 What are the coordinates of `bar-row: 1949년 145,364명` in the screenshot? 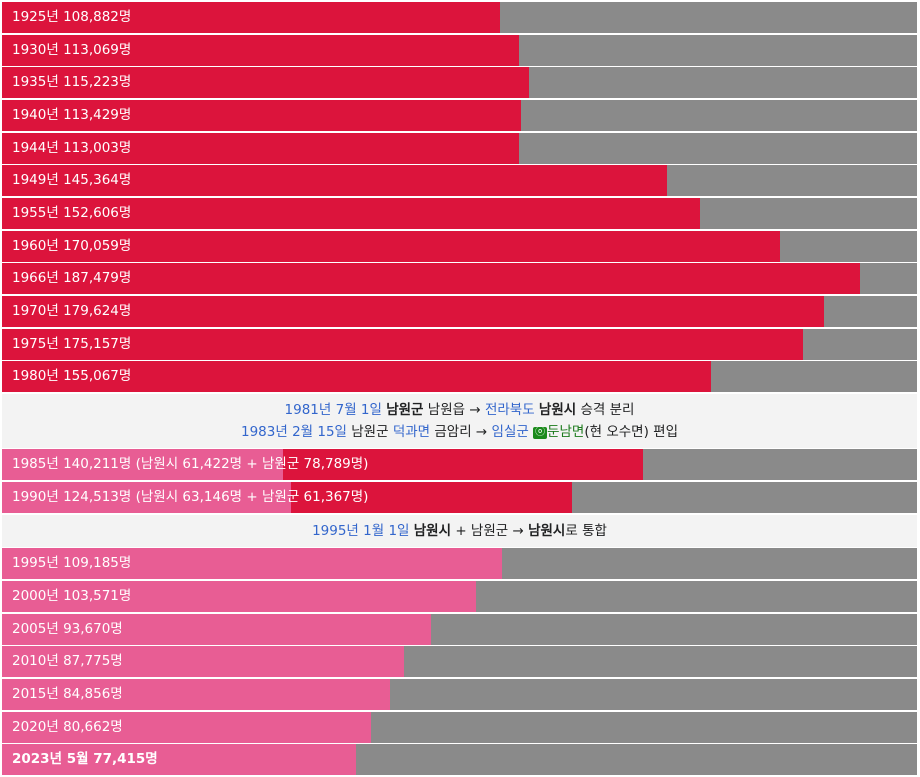 It's located at (459, 181).